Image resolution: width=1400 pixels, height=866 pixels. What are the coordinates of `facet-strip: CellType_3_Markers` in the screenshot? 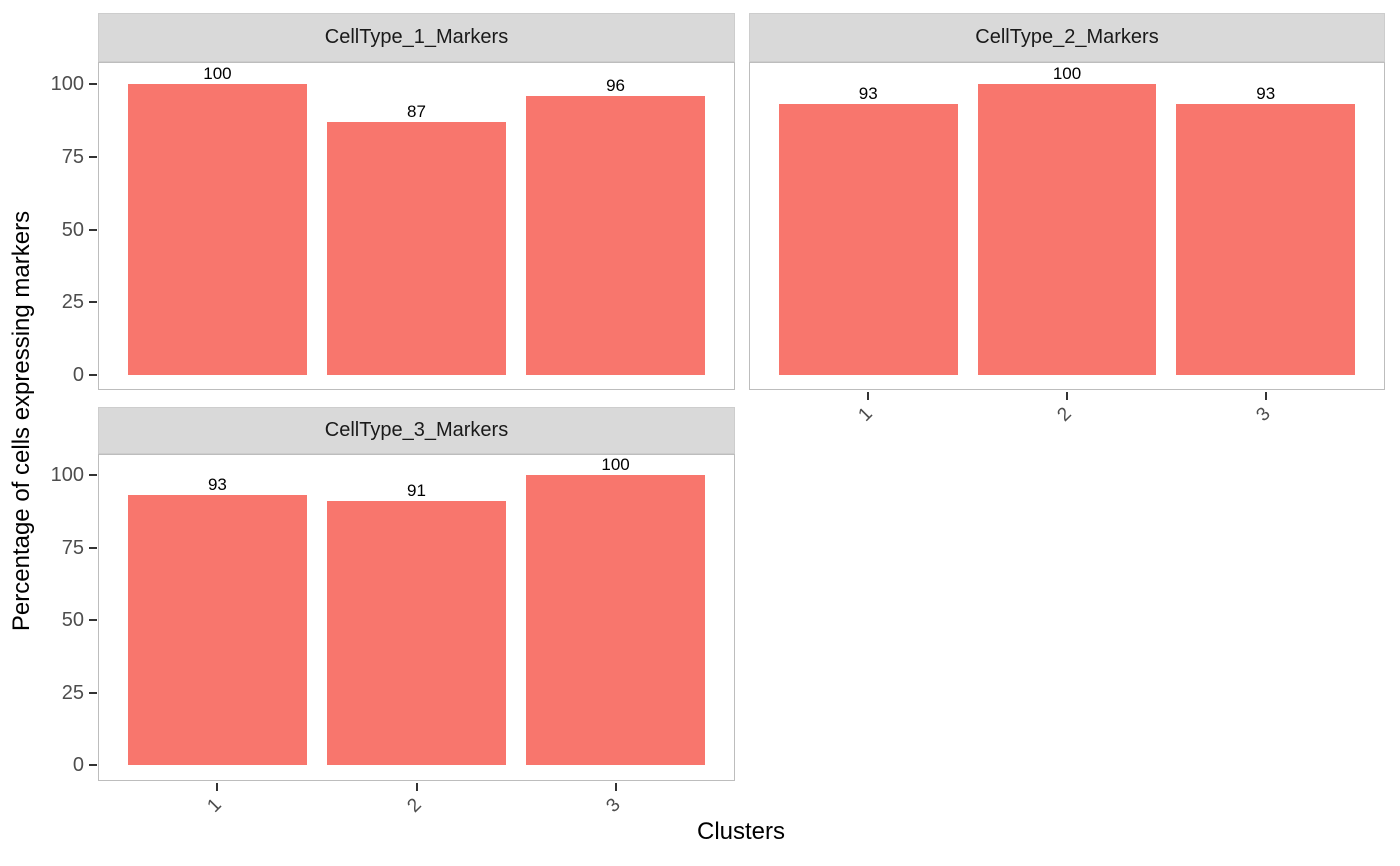 It's located at (416, 430).